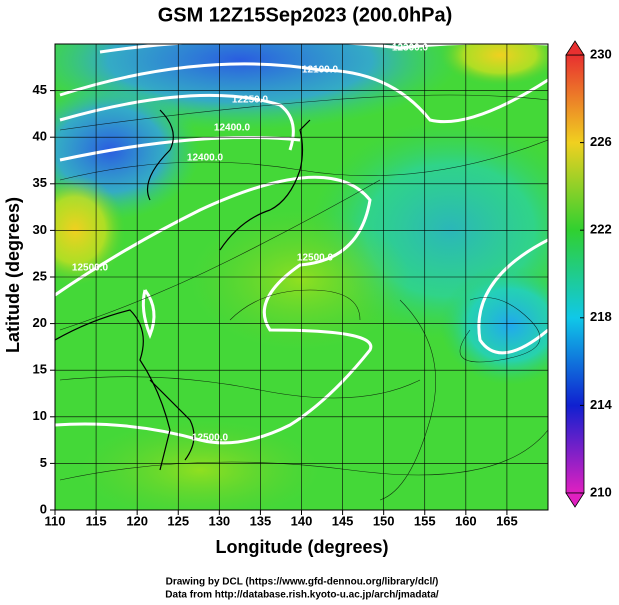  I want to click on x-tick-label: 115, so click(96, 520).